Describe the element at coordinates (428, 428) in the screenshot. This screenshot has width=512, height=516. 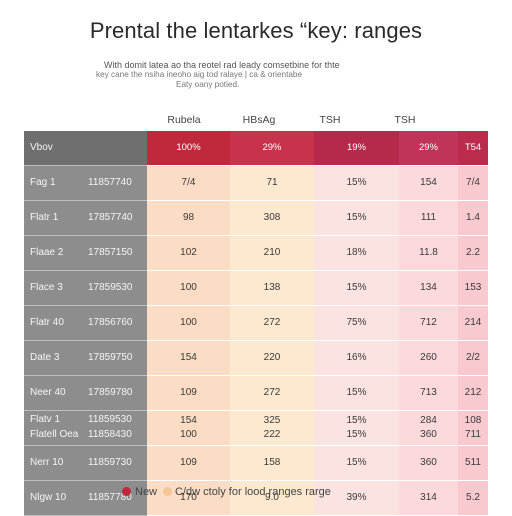
I see `heatmap-cell: 284 360` at that location.